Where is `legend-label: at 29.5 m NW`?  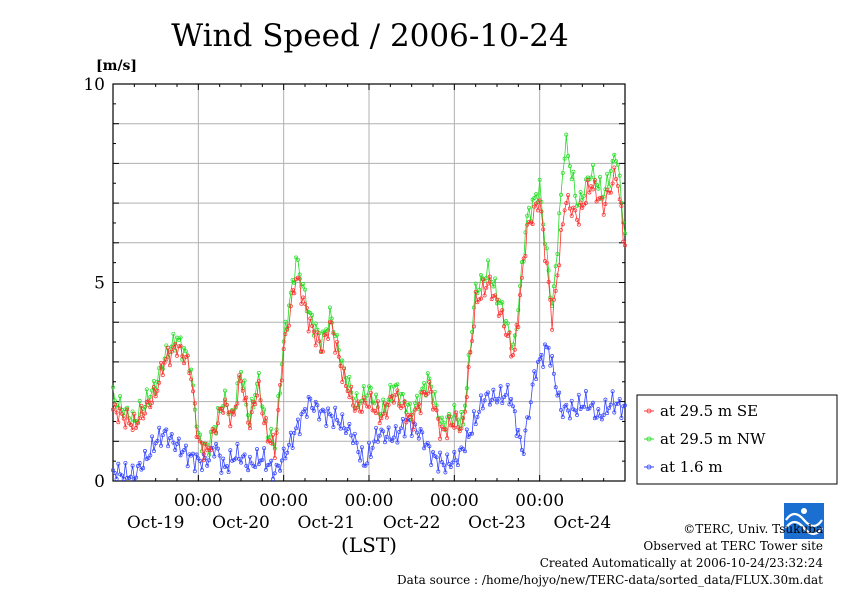
legend-label: at 29.5 m NW is located at coordinates (713, 439).